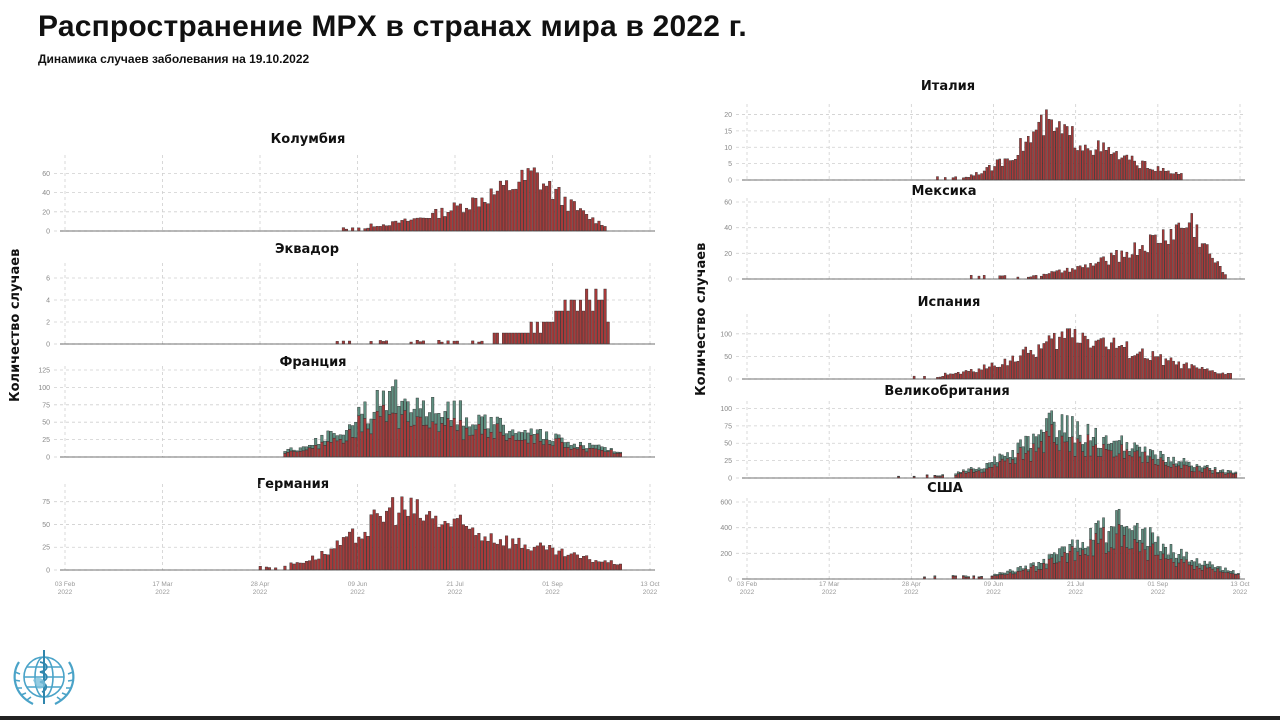 The image size is (1280, 720). Describe the element at coordinates (347, 295) in the screenshot. I see `chart-ecuador: Эквадор 0 2 4 6` at that location.